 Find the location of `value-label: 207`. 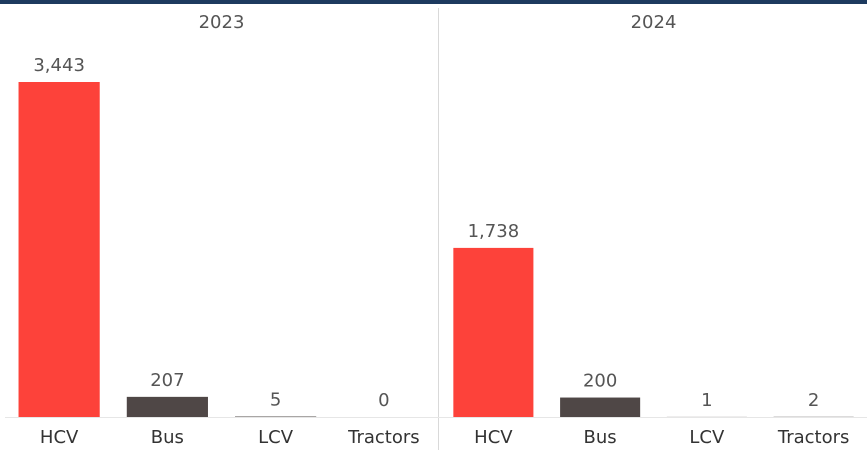

value-label: 207 is located at coordinates (167, 380).